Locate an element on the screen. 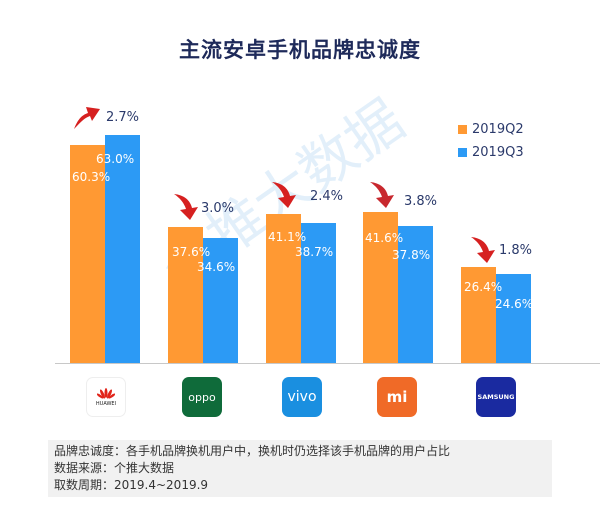 Image resolution: width=600 pixels, height=520 pixels. bar-mi-q2 is located at coordinates (380, 287).